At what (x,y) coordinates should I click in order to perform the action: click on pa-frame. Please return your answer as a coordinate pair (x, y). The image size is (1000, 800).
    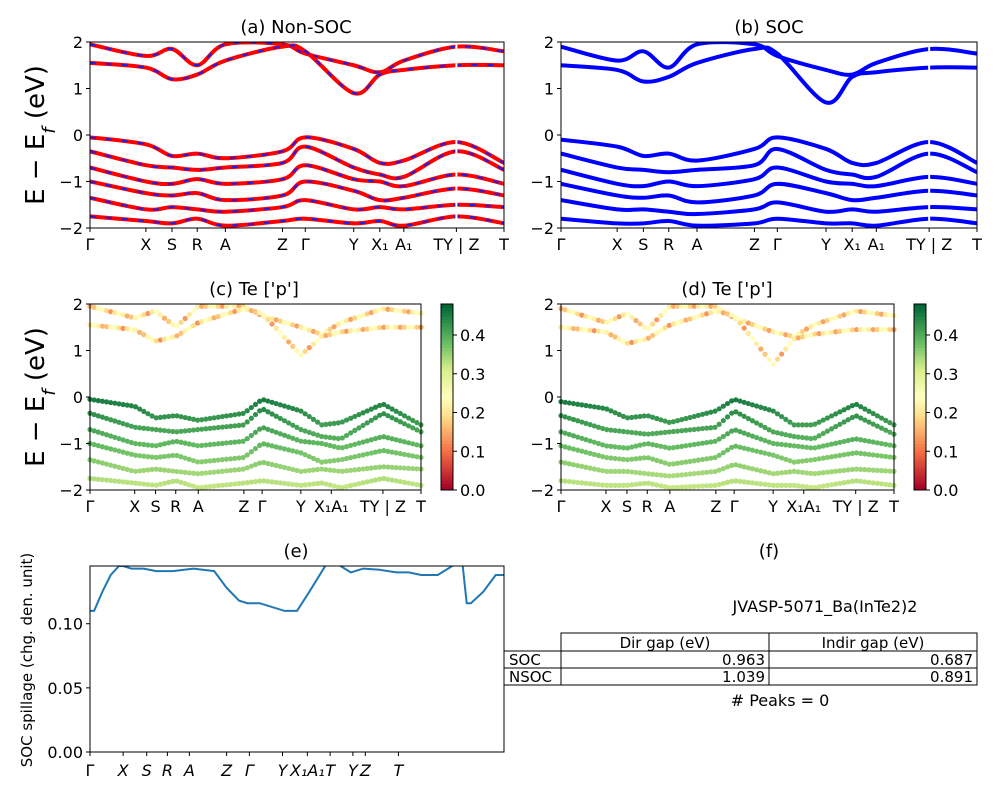
    Looking at the image, I should click on (297, 135).